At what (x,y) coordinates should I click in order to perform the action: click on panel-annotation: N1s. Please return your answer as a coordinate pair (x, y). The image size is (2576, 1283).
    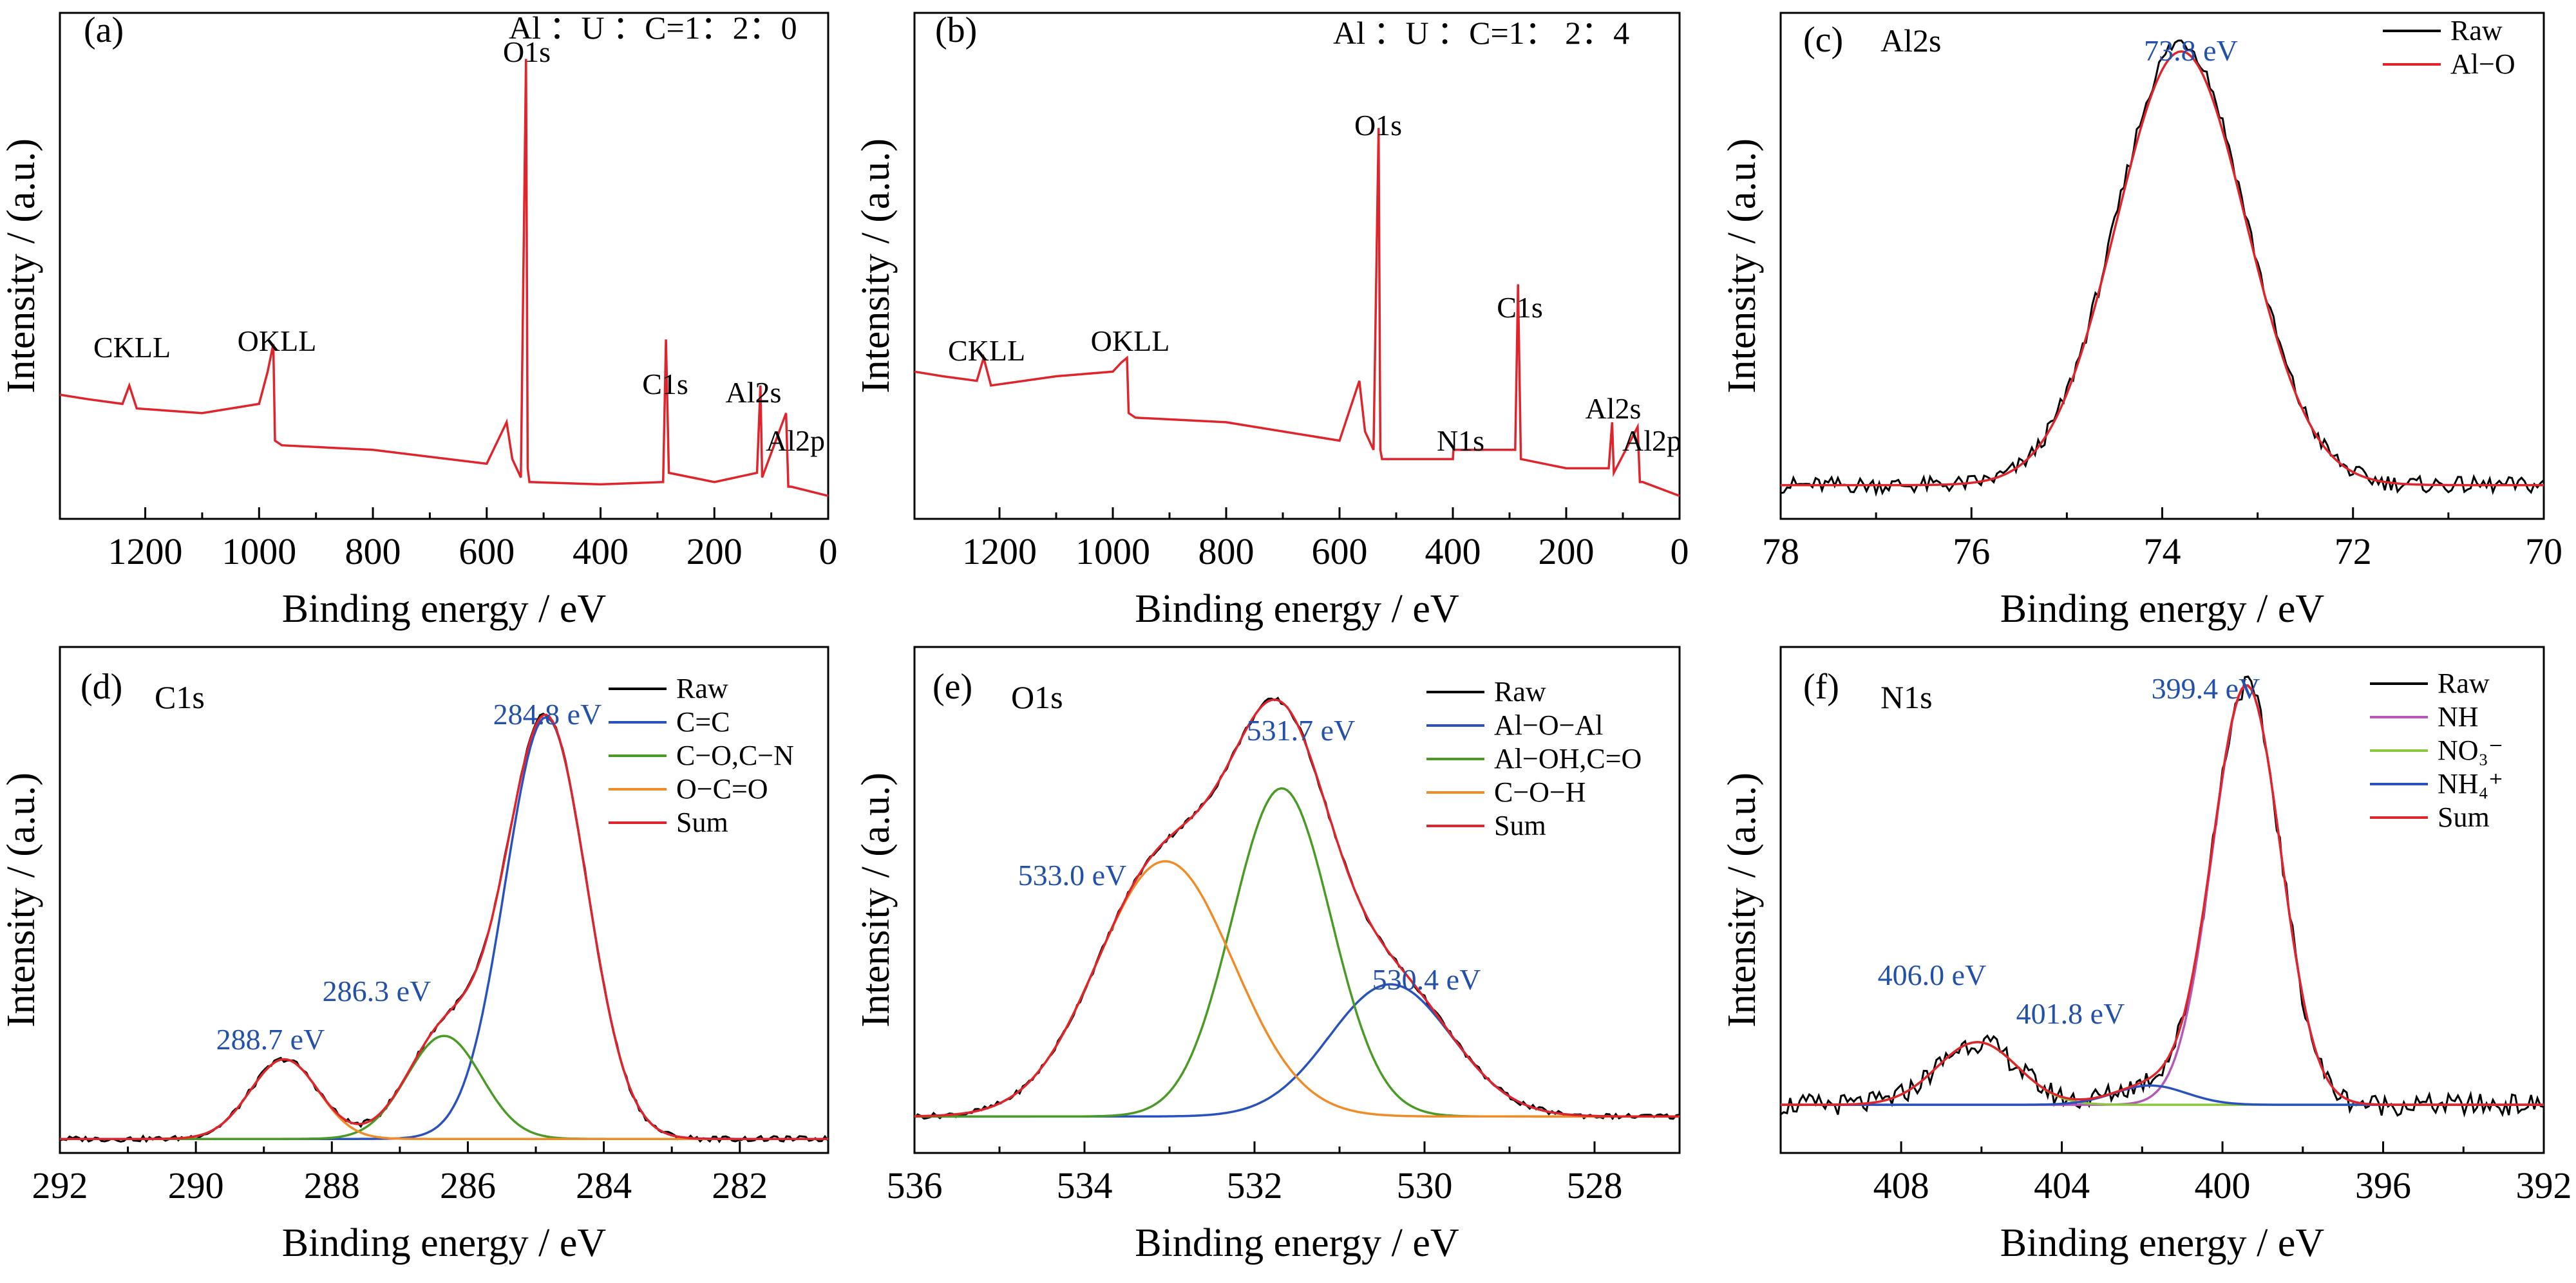
    Looking at the image, I should click on (1907, 697).